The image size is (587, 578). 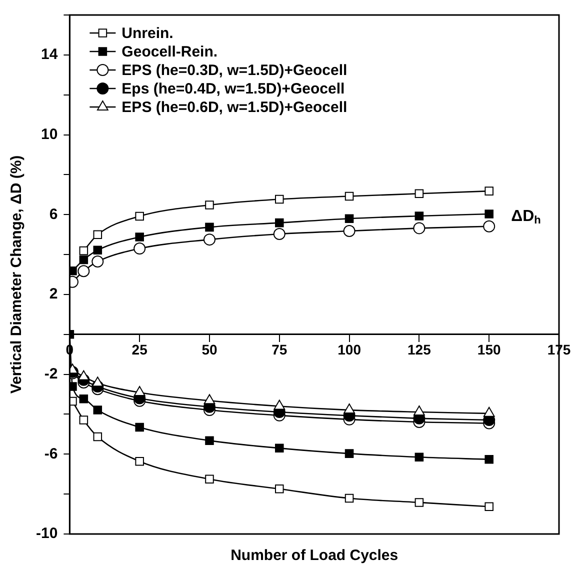 What do you see at coordinates (420, 350) in the screenshot?
I see `x-tick-label: 125` at bounding box center [420, 350].